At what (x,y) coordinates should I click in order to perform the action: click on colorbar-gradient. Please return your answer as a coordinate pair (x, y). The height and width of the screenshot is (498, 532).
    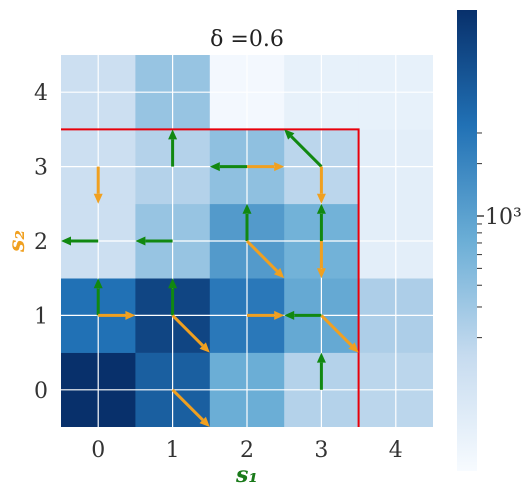
    Looking at the image, I should click on (467, 240).